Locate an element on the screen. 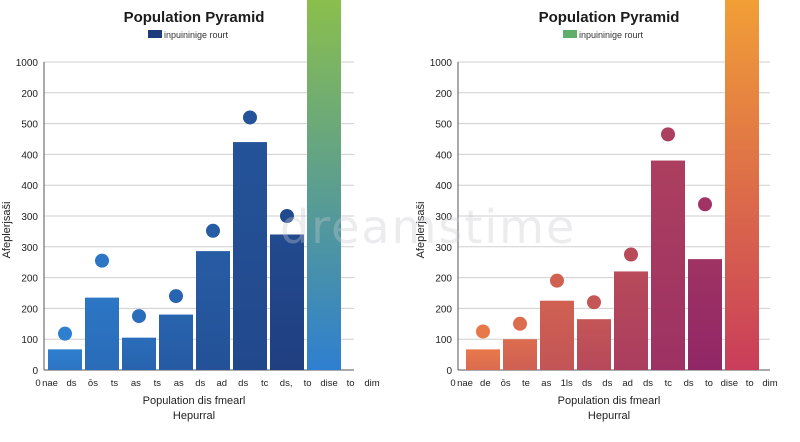 The height and width of the screenshot is (442, 800). x-tick-label: 1ls is located at coordinates (567, 383).